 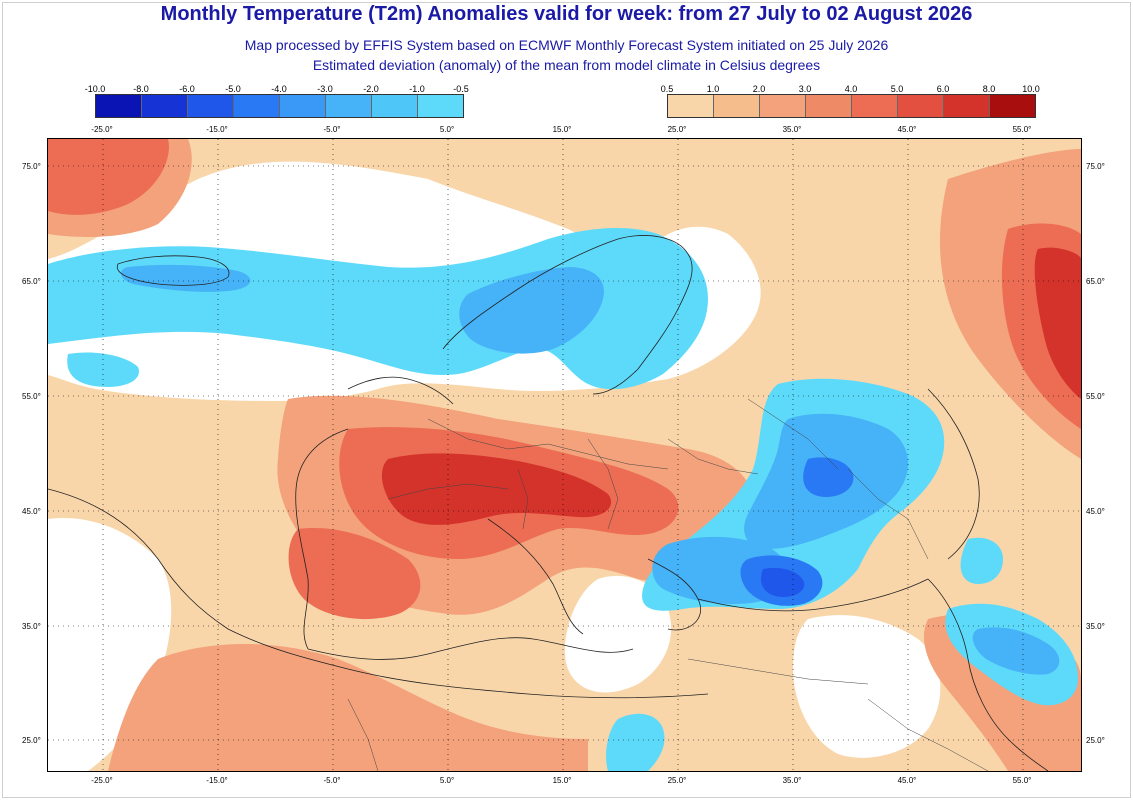 I want to click on lat-label-left: 35.0°, so click(x=31, y=626).